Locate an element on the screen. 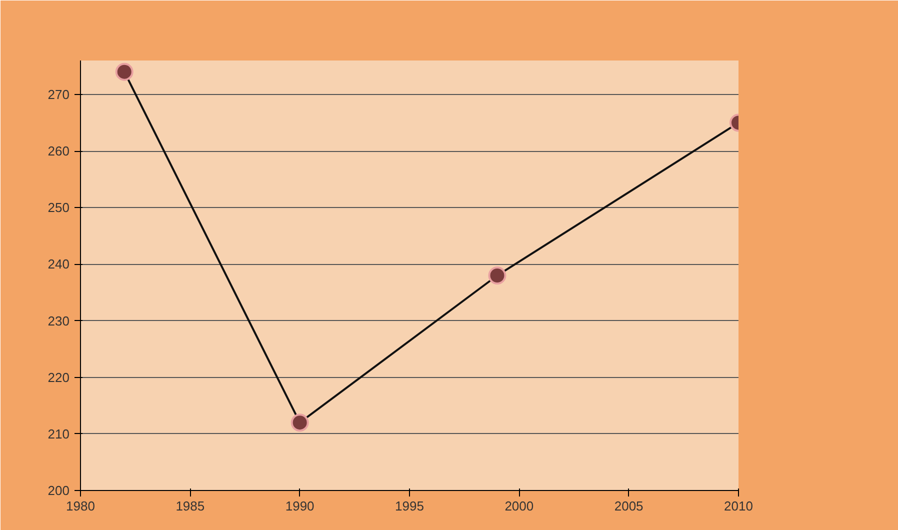 Image resolution: width=898 pixels, height=530 pixels. y-tick-label: 220 is located at coordinates (59, 377).